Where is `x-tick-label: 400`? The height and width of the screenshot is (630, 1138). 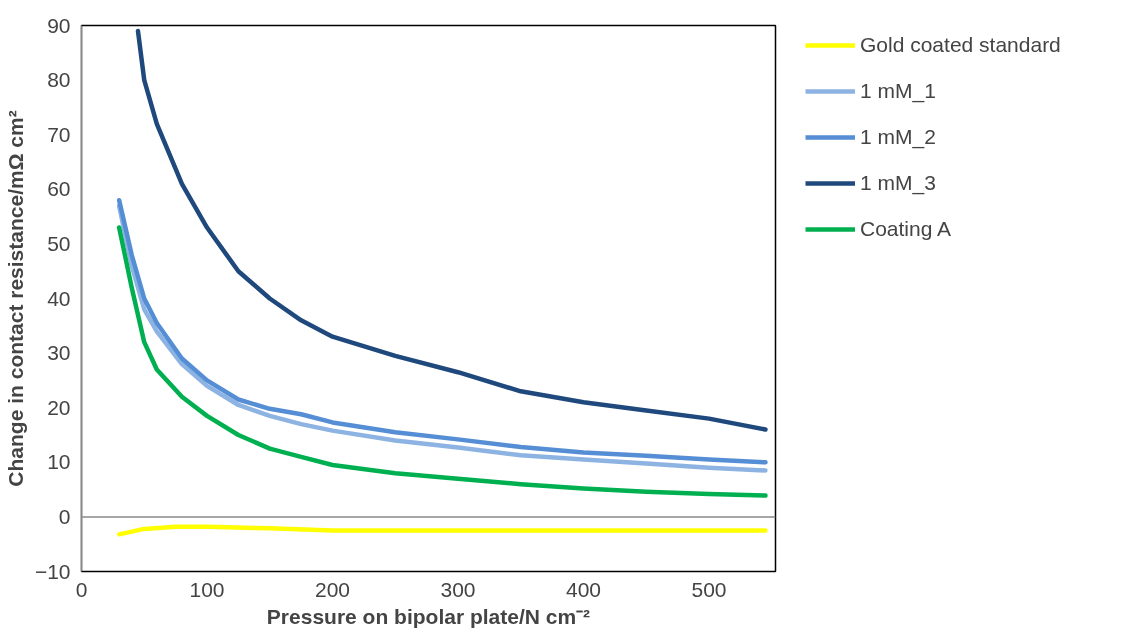 x-tick-label: 400 is located at coordinates (583, 589).